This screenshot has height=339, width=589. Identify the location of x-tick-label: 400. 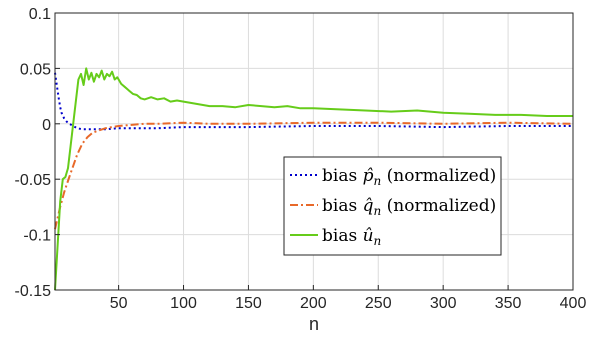
(573, 303).